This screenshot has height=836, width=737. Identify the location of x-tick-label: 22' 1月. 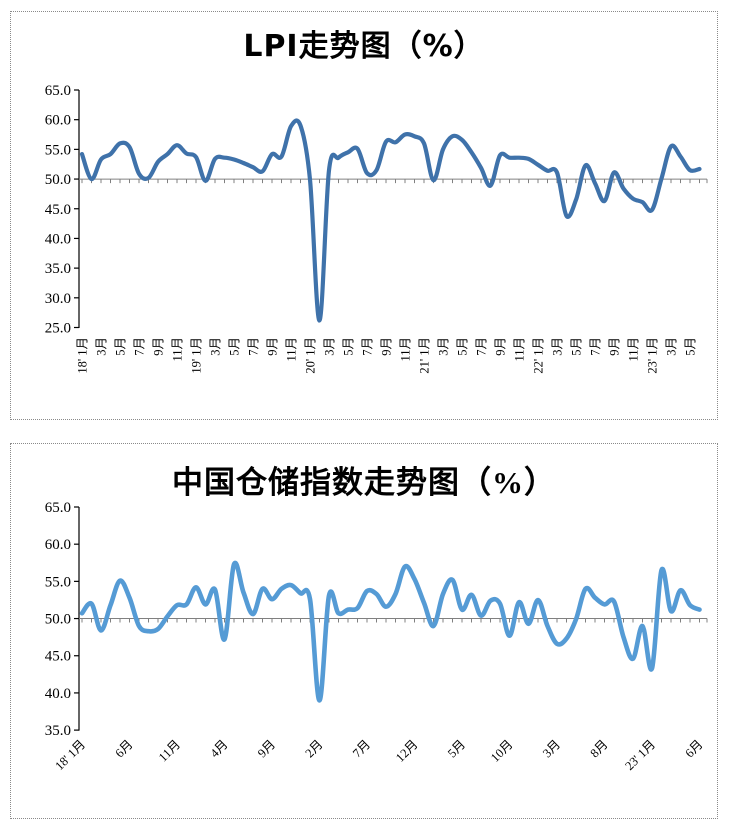
(539, 355).